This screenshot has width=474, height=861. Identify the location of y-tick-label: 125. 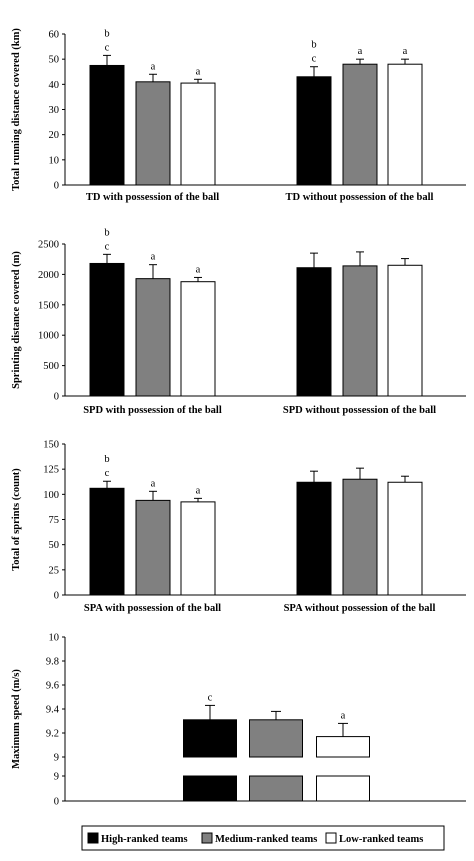
(51, 470).